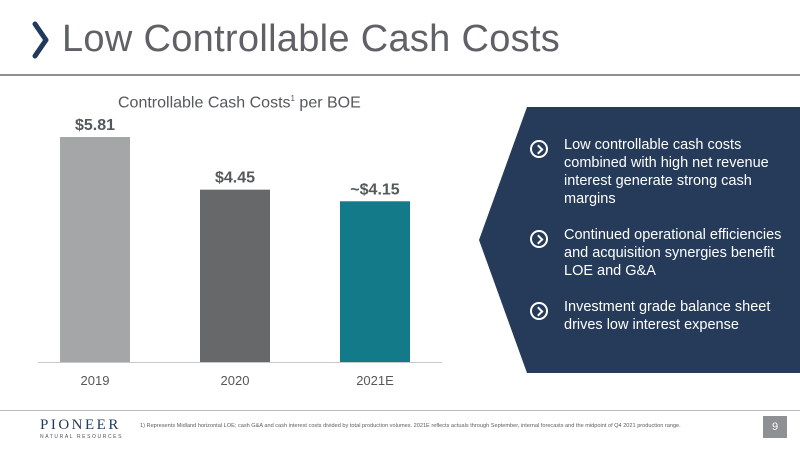  Describe the element at coordinates (235, 380) in the screenshot. I see `x-tick-label: 2020` at that location.